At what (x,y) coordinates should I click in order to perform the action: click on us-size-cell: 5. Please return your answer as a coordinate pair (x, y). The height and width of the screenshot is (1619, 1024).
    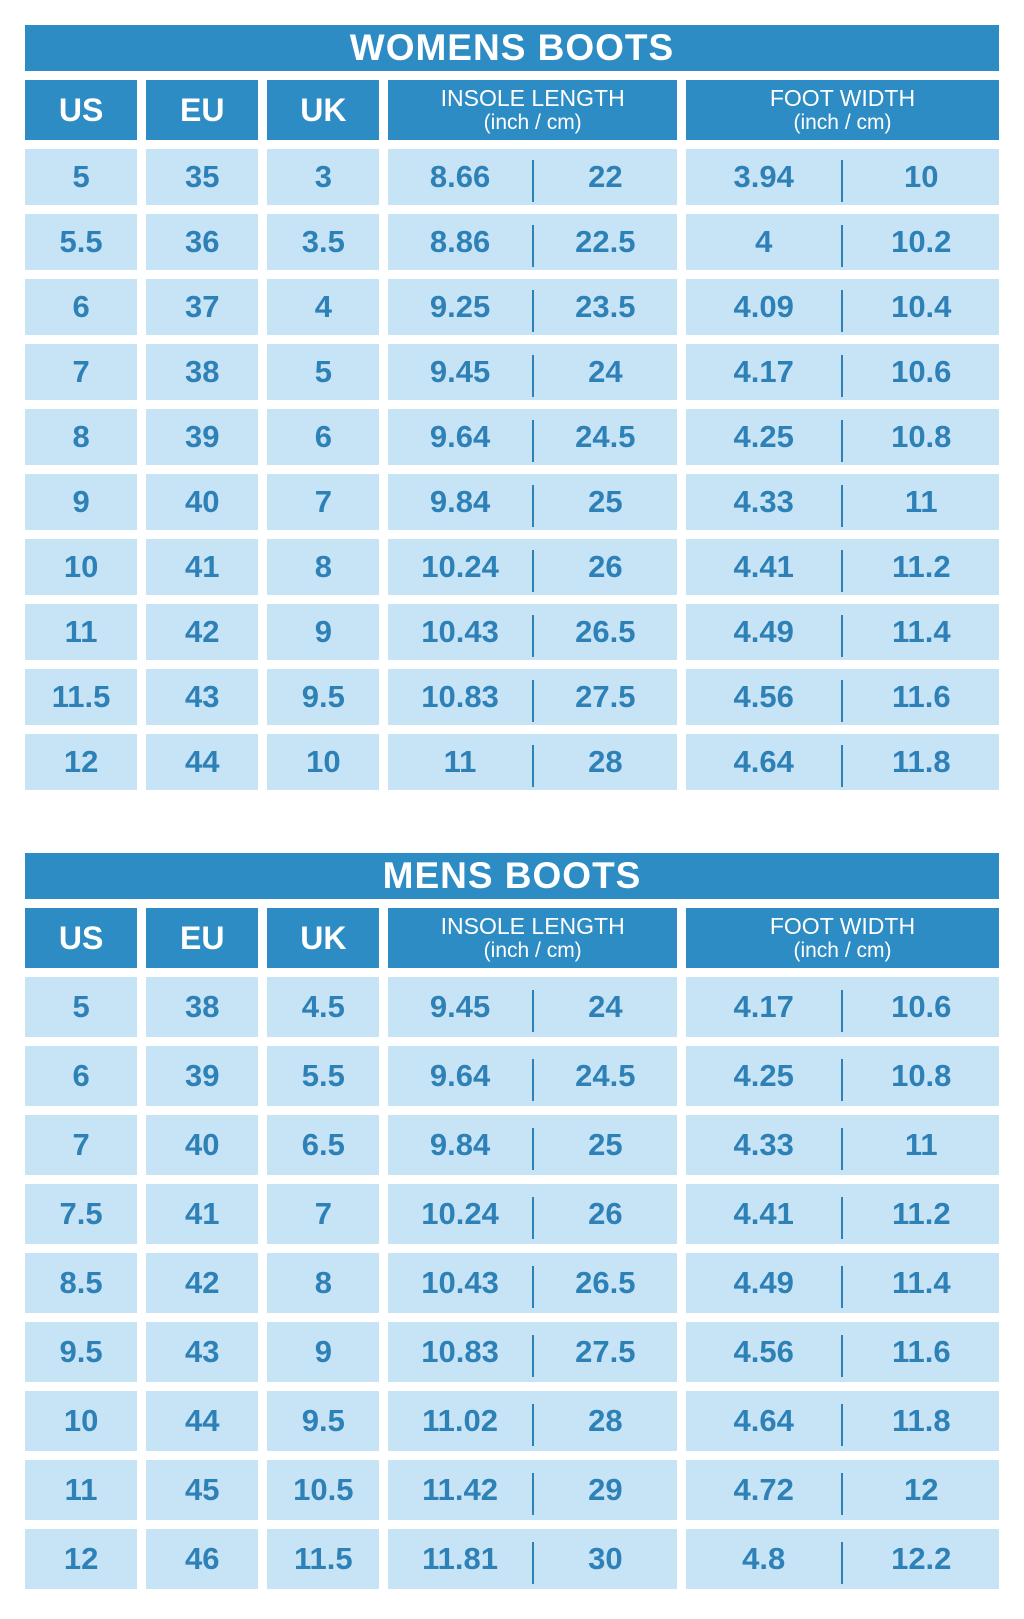
    Looking at the image, I should click on (81, 177).